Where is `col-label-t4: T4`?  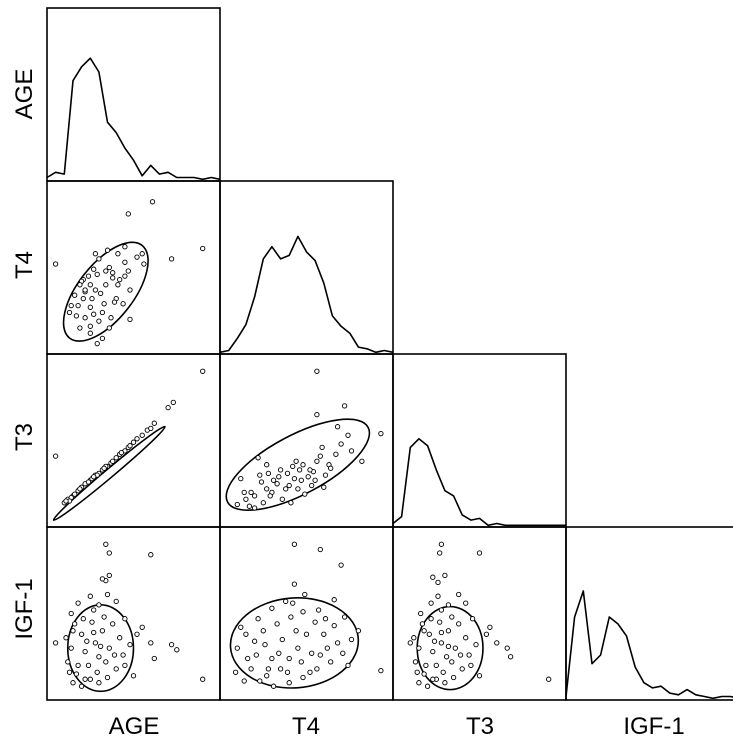 col-label-t4: T4 is located at coordinates (306, 726).